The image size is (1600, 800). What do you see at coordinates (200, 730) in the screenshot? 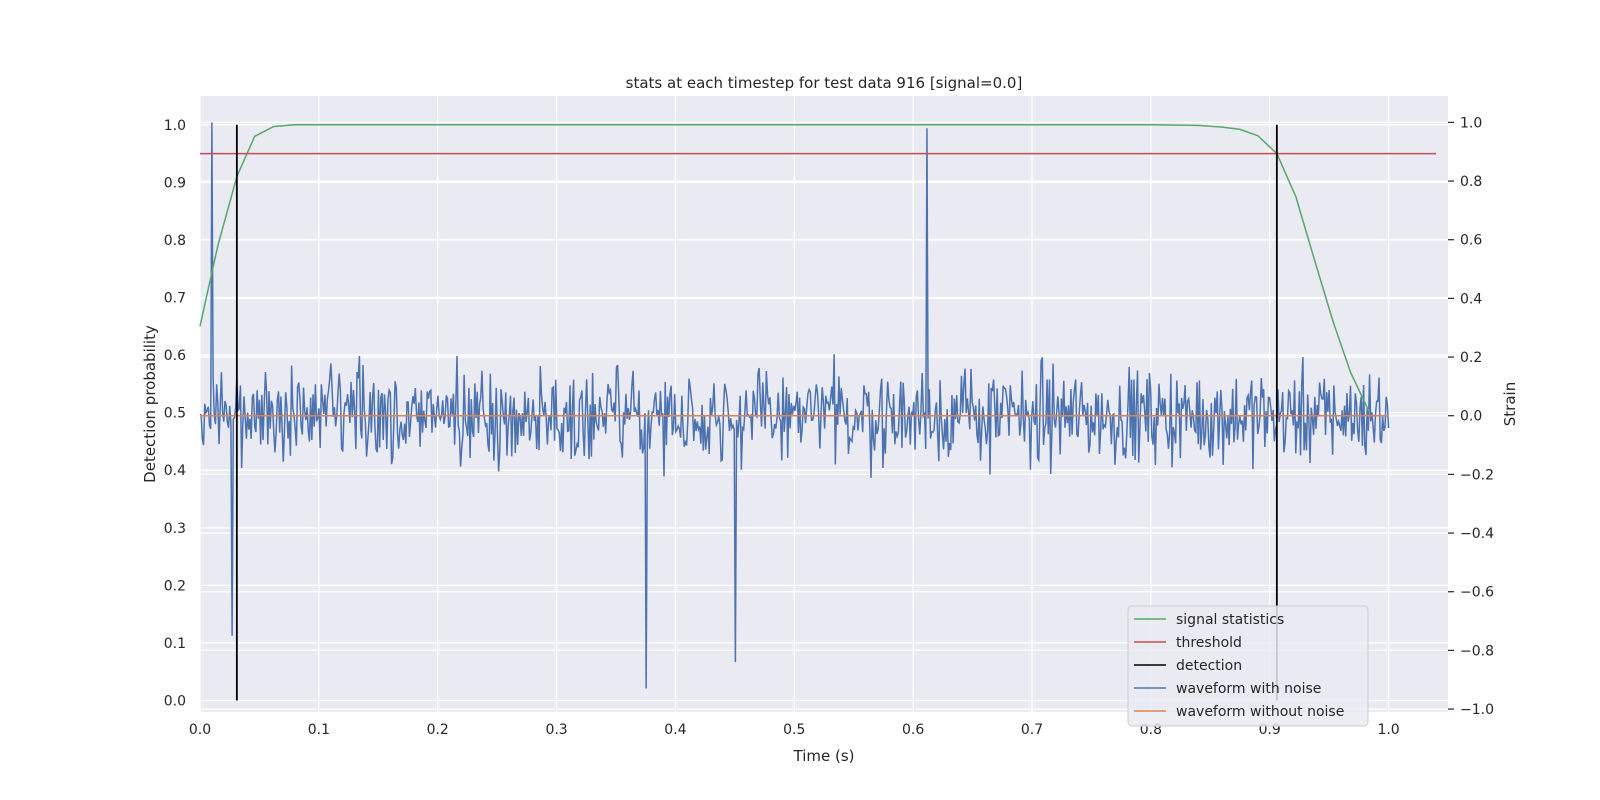
I see `x-tick-label: 0.0` at bounding box center [200, 730].